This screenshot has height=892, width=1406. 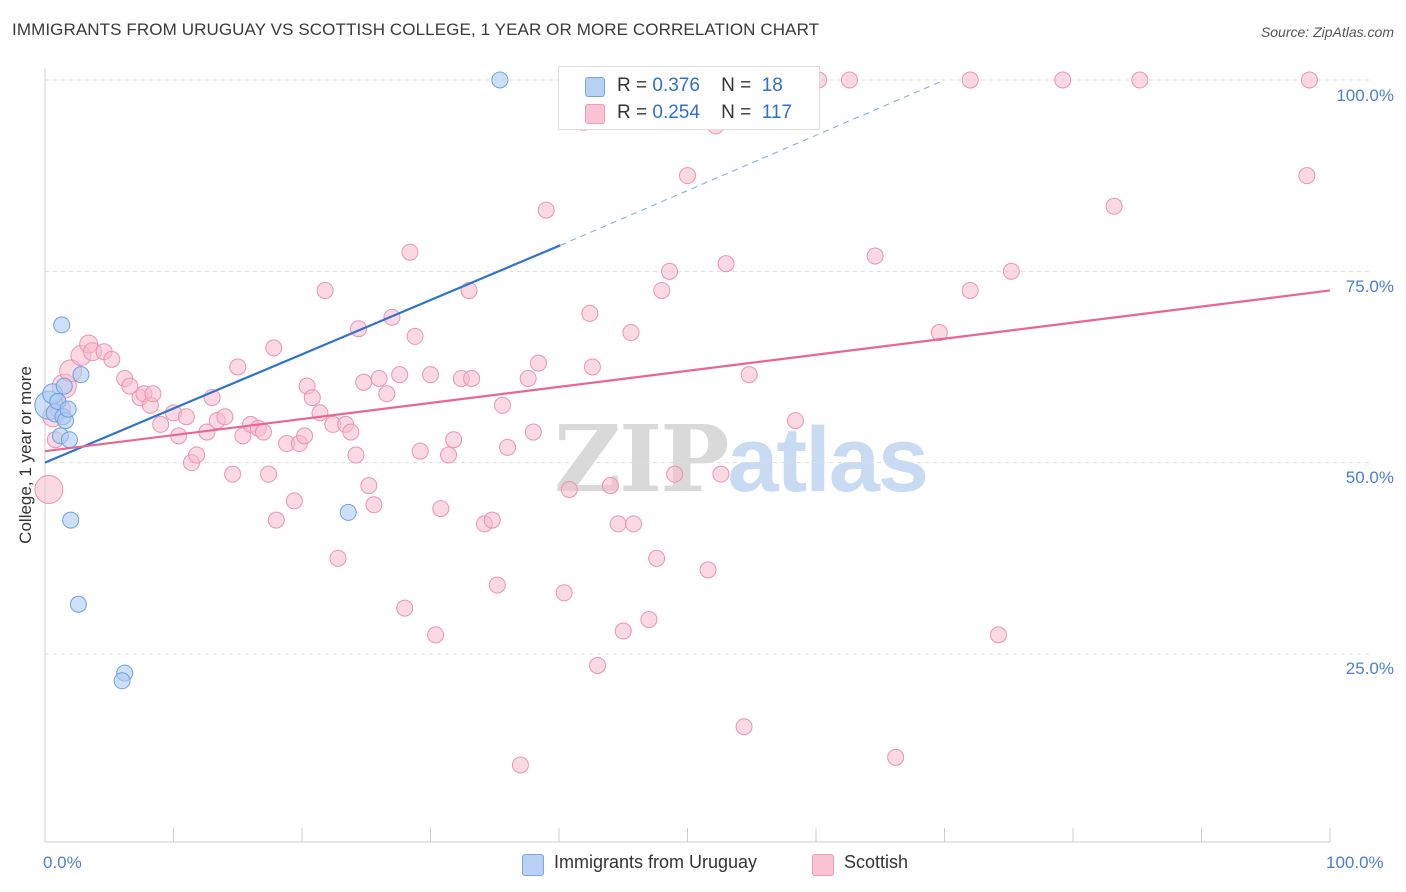 What do you see at coordinates (533, 865) in the screenshot?
I see `bottom-legend-swatch-uruguay` at bounding box center [533, 865].